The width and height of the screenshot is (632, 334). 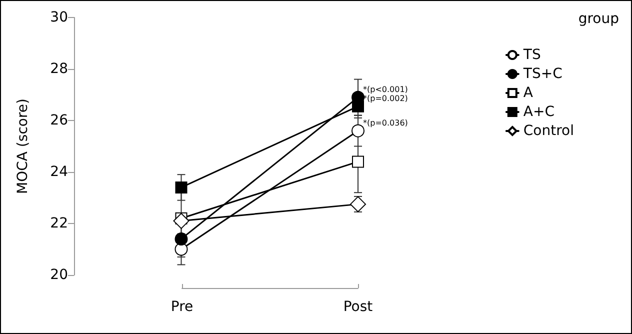 I want to click on y-tick-label: 26, so click(x=59, y=120).